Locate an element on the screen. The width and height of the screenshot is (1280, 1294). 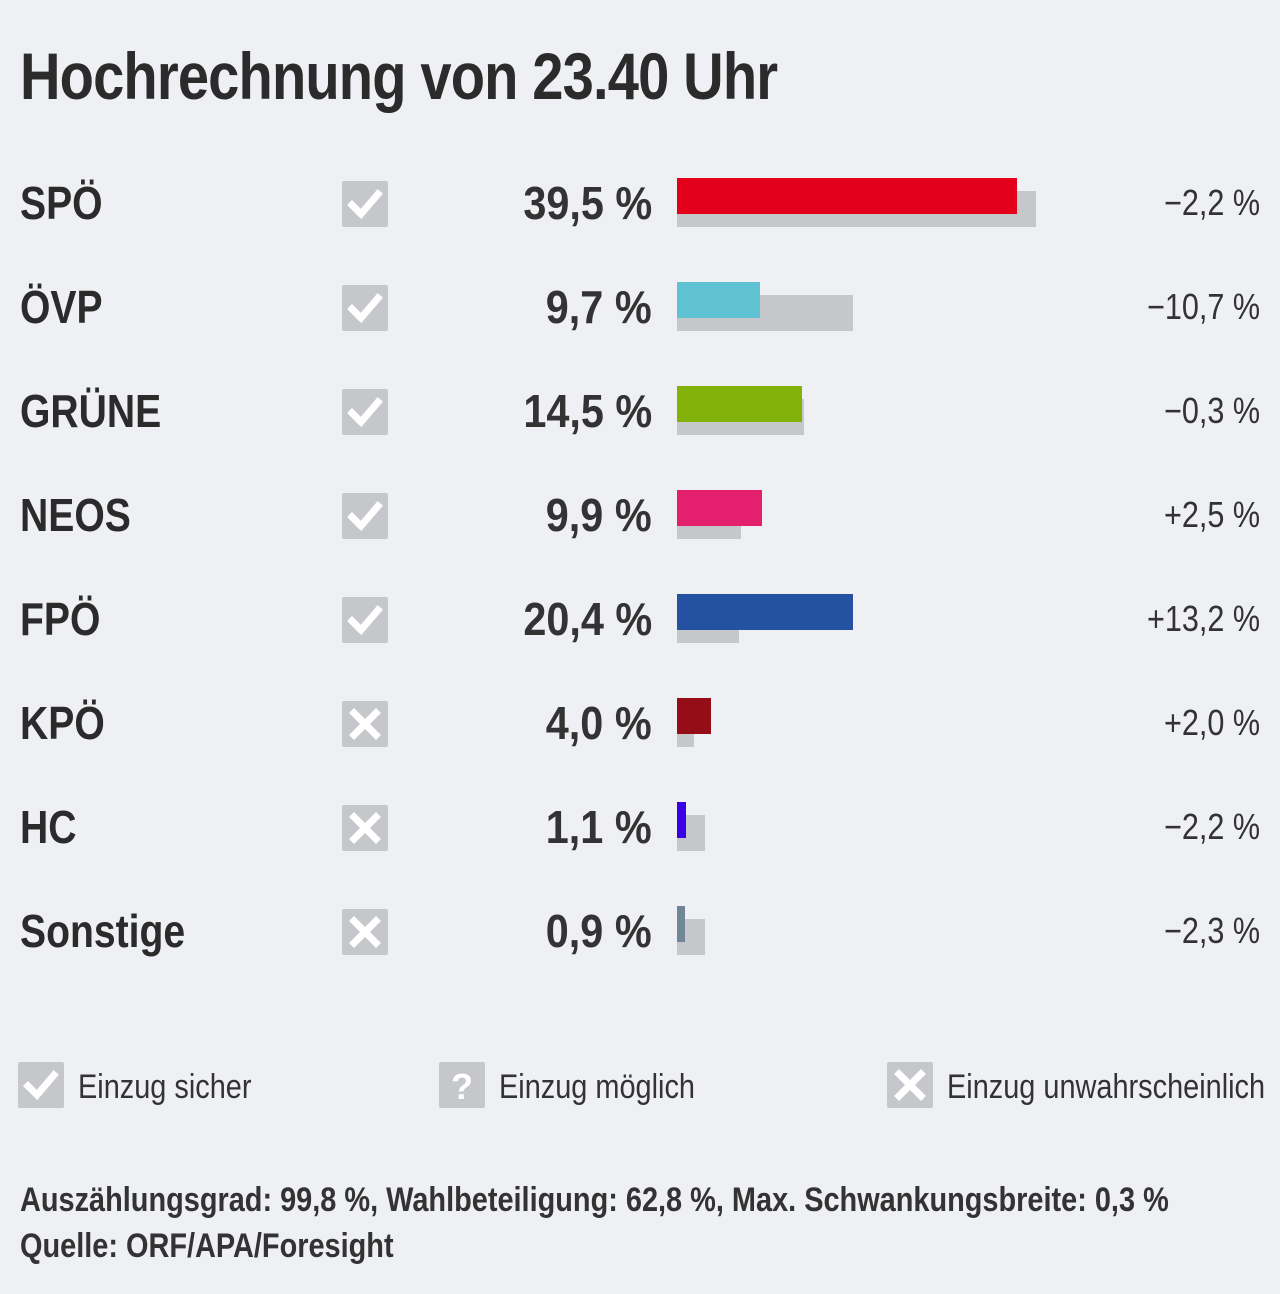
change-label: +2,5 % is located at coordinates (1211, 514).